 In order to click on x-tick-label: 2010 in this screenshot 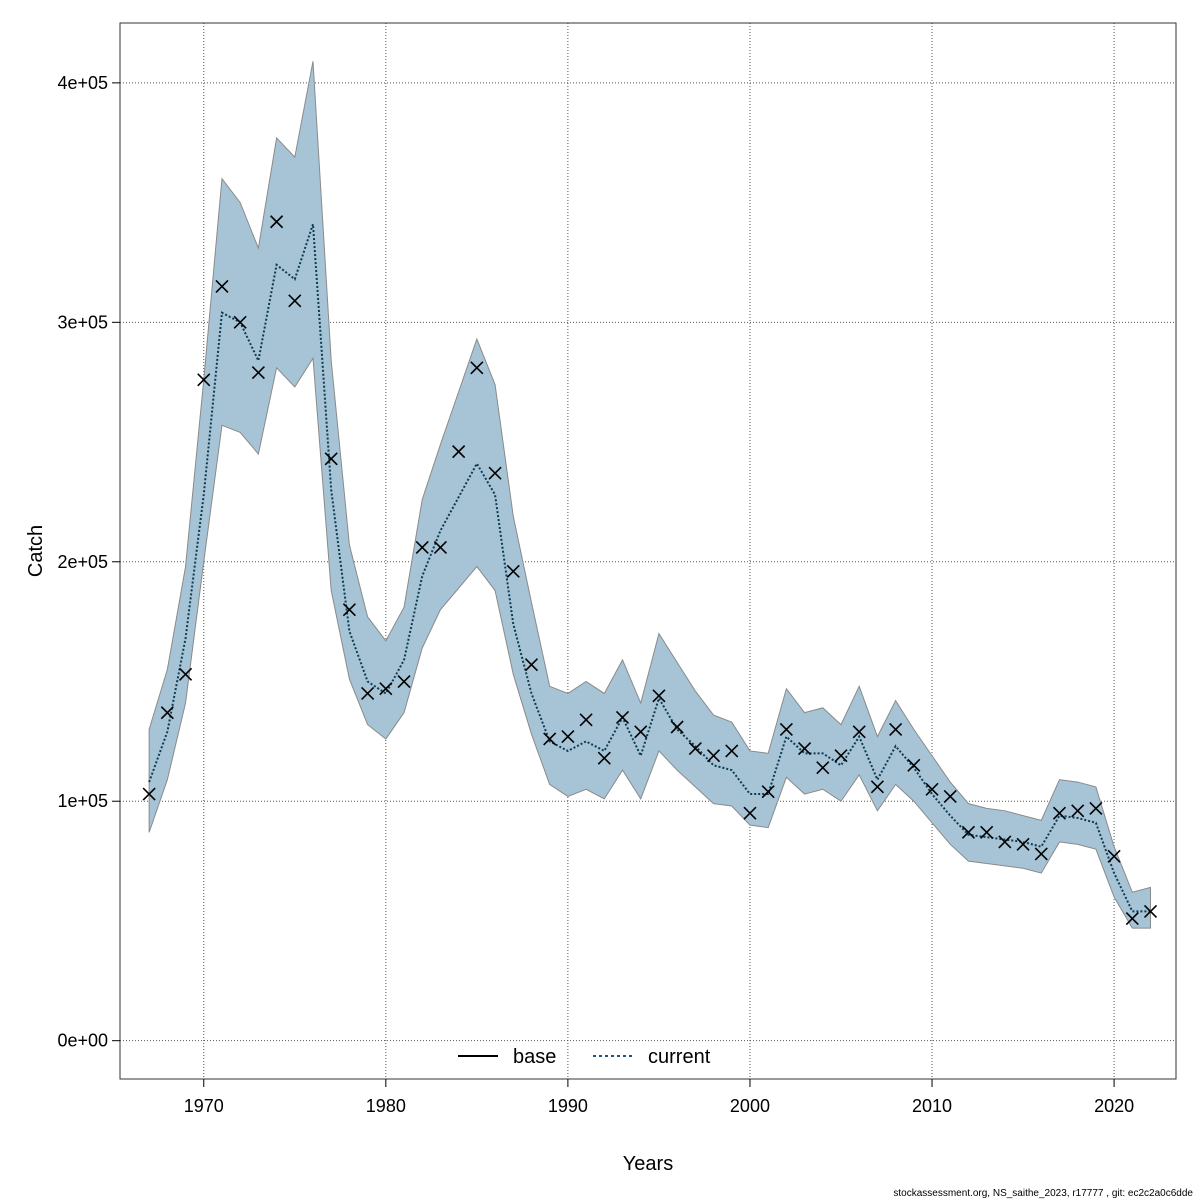, I will do `click(932, 1106)`.